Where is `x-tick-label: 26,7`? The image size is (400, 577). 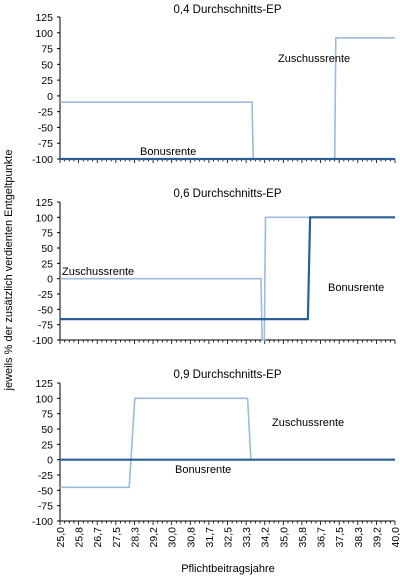 x-tick-label: 26,7 is located at coordinates (98, 537).